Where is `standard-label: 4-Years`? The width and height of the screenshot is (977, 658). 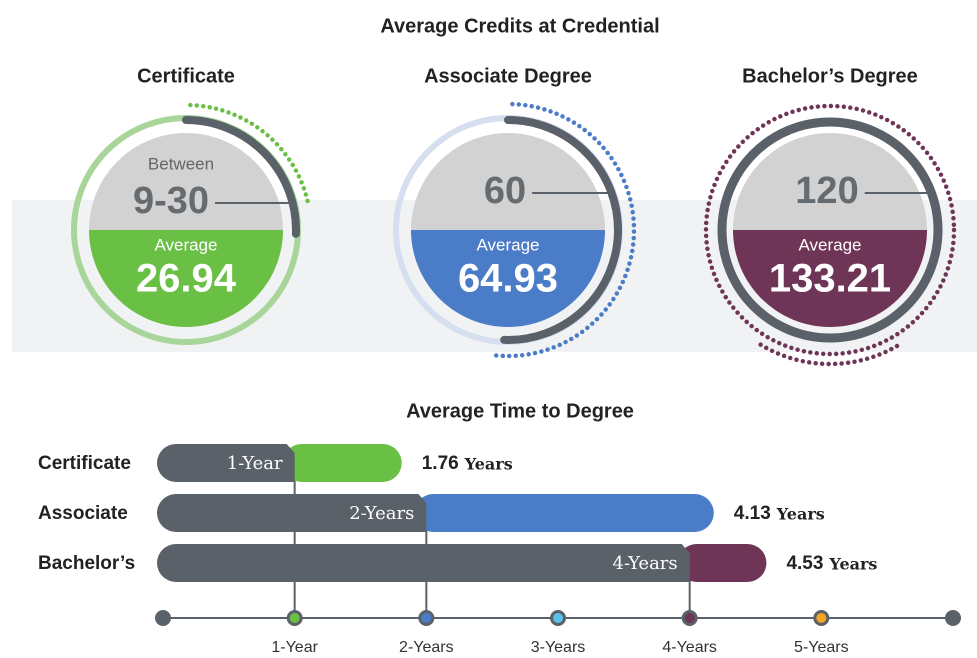 standard-label: 4-Years is located at coordinates (645, 563).